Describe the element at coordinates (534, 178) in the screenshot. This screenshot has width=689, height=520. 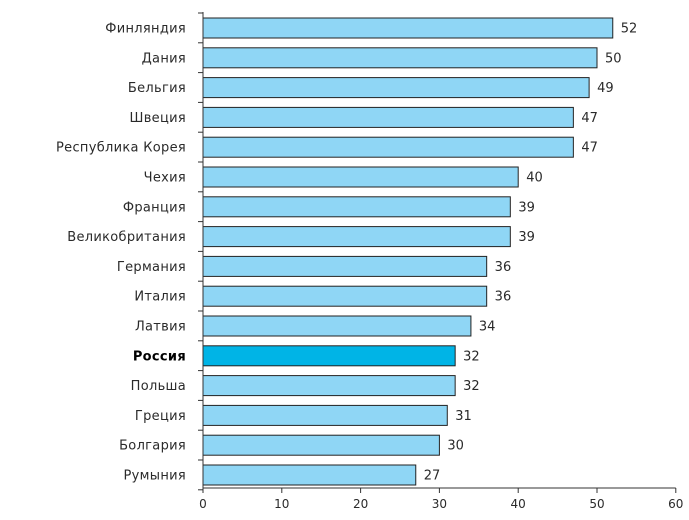
I see `value-label: 40` at that location.